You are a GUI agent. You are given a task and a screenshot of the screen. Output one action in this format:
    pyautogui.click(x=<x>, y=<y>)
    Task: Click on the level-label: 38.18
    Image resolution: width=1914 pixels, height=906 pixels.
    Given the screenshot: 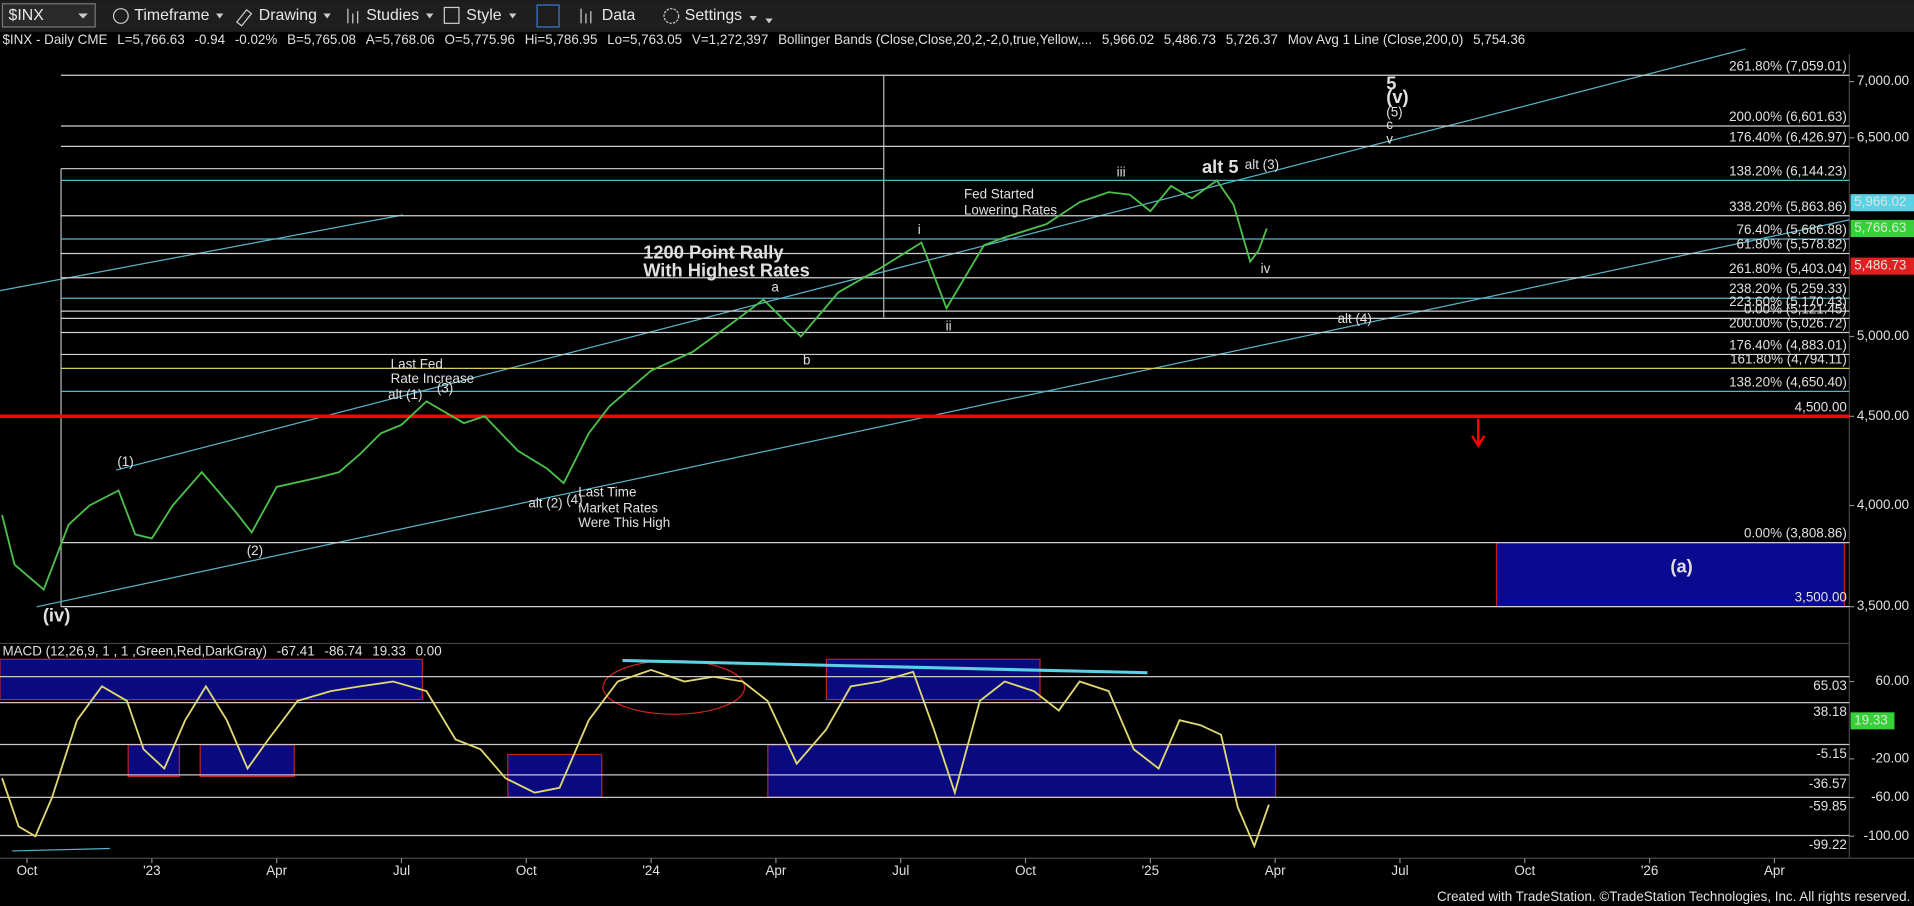 What is the action you would take?
    pyautogui.click(x=1830, y=711)
    